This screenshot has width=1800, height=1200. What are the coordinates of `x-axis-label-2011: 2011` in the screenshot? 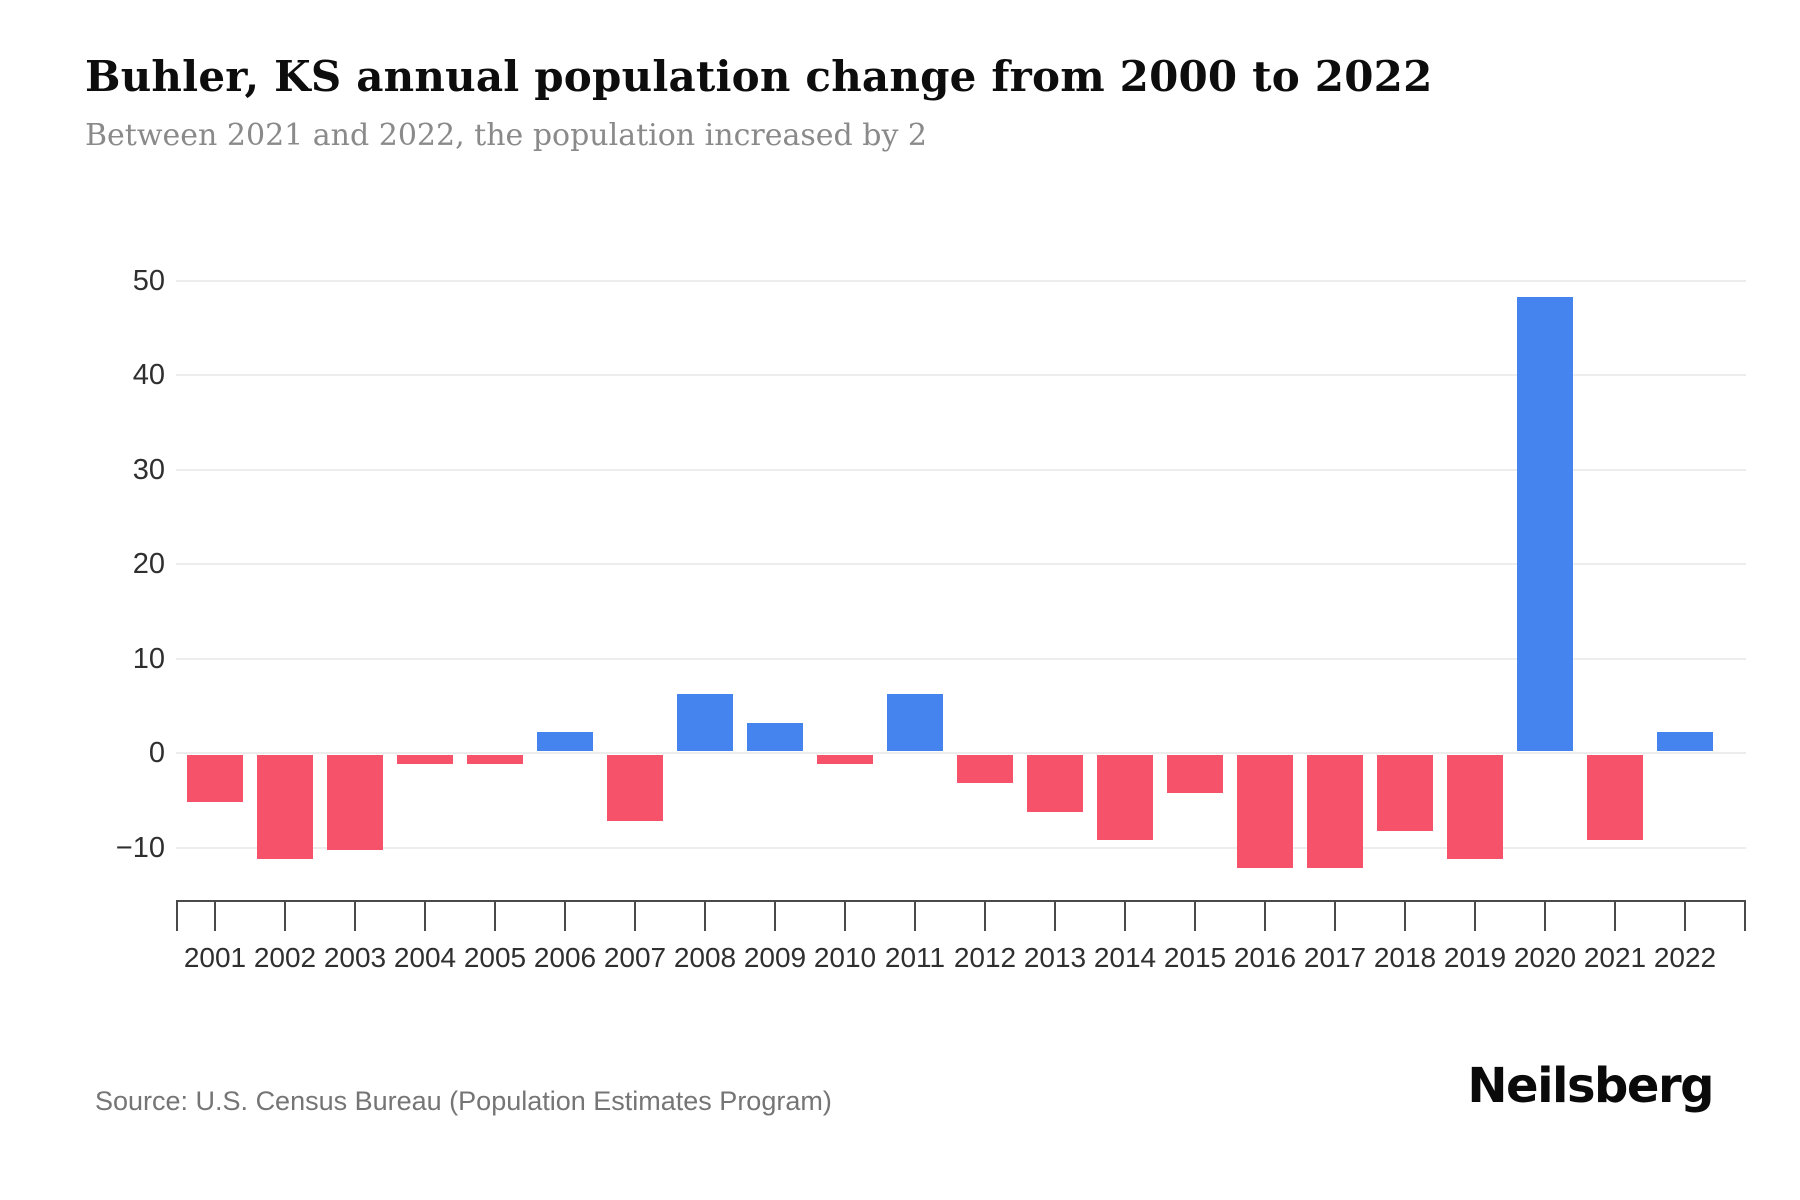 It's located at (915, 957).